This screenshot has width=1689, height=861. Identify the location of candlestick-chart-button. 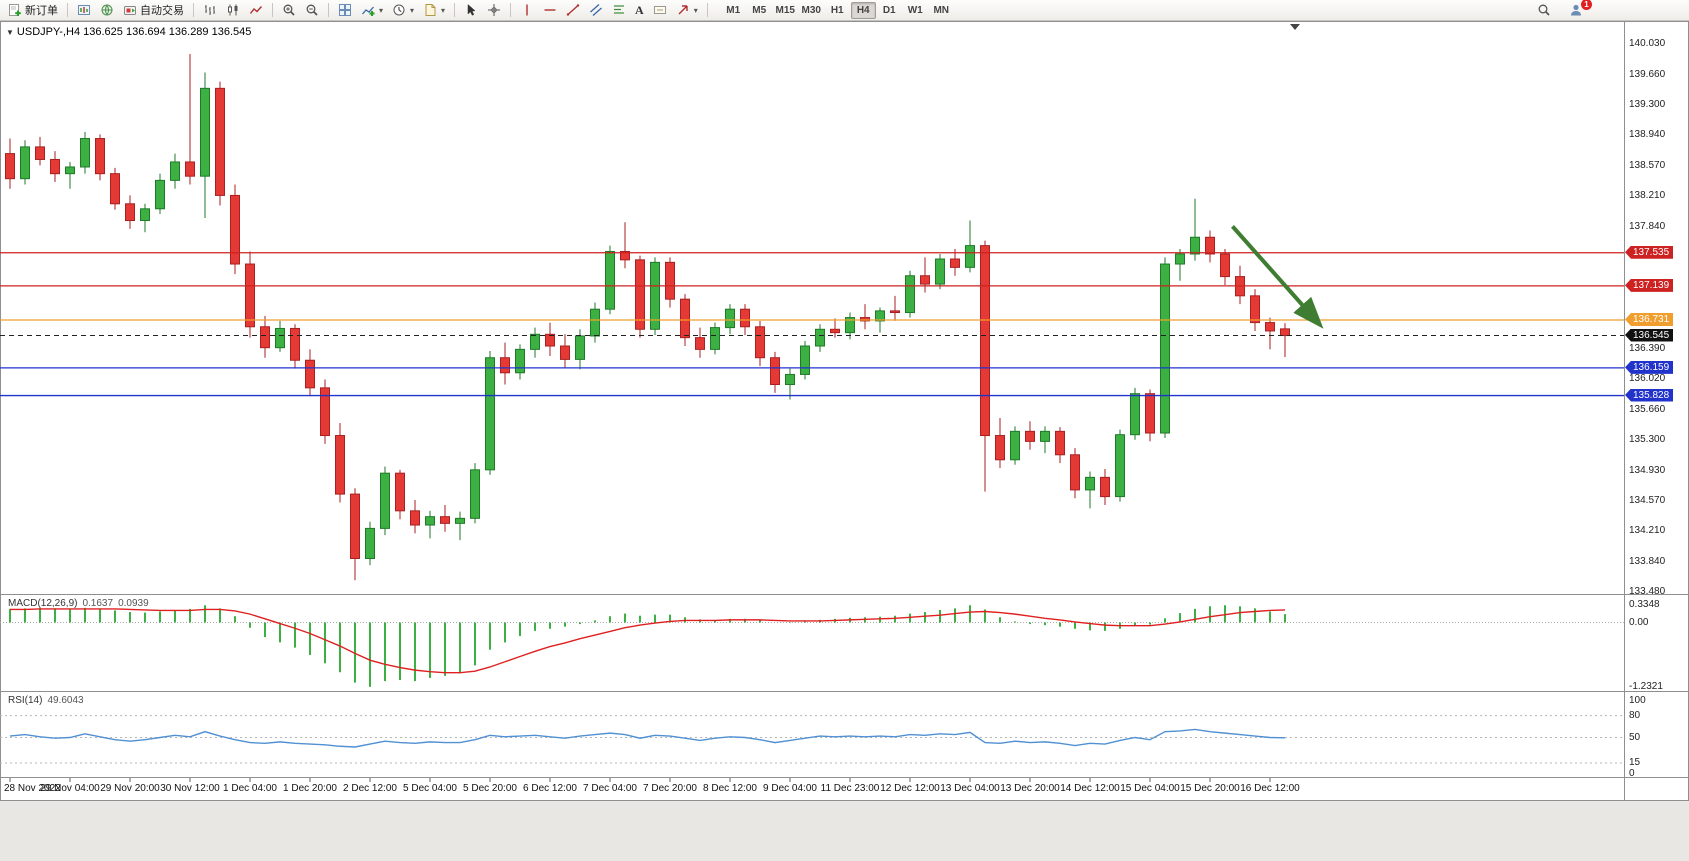
(233, 10).